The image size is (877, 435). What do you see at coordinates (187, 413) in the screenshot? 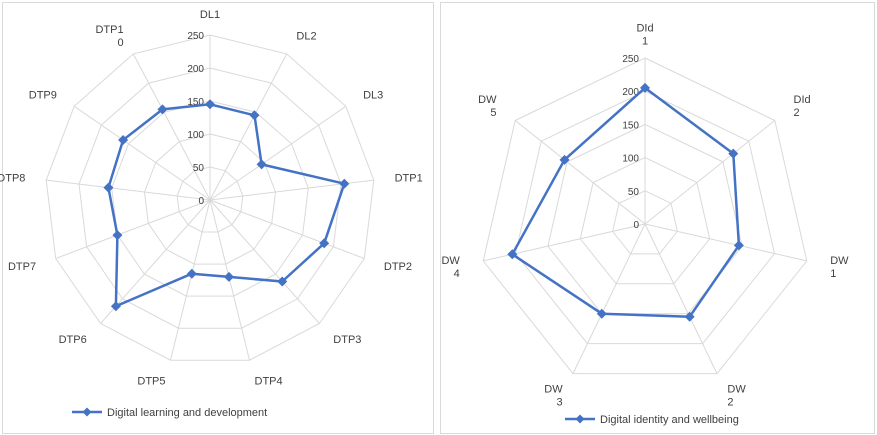
I see `legend-label: Digital learning and development` at bounding box center [187, 413].